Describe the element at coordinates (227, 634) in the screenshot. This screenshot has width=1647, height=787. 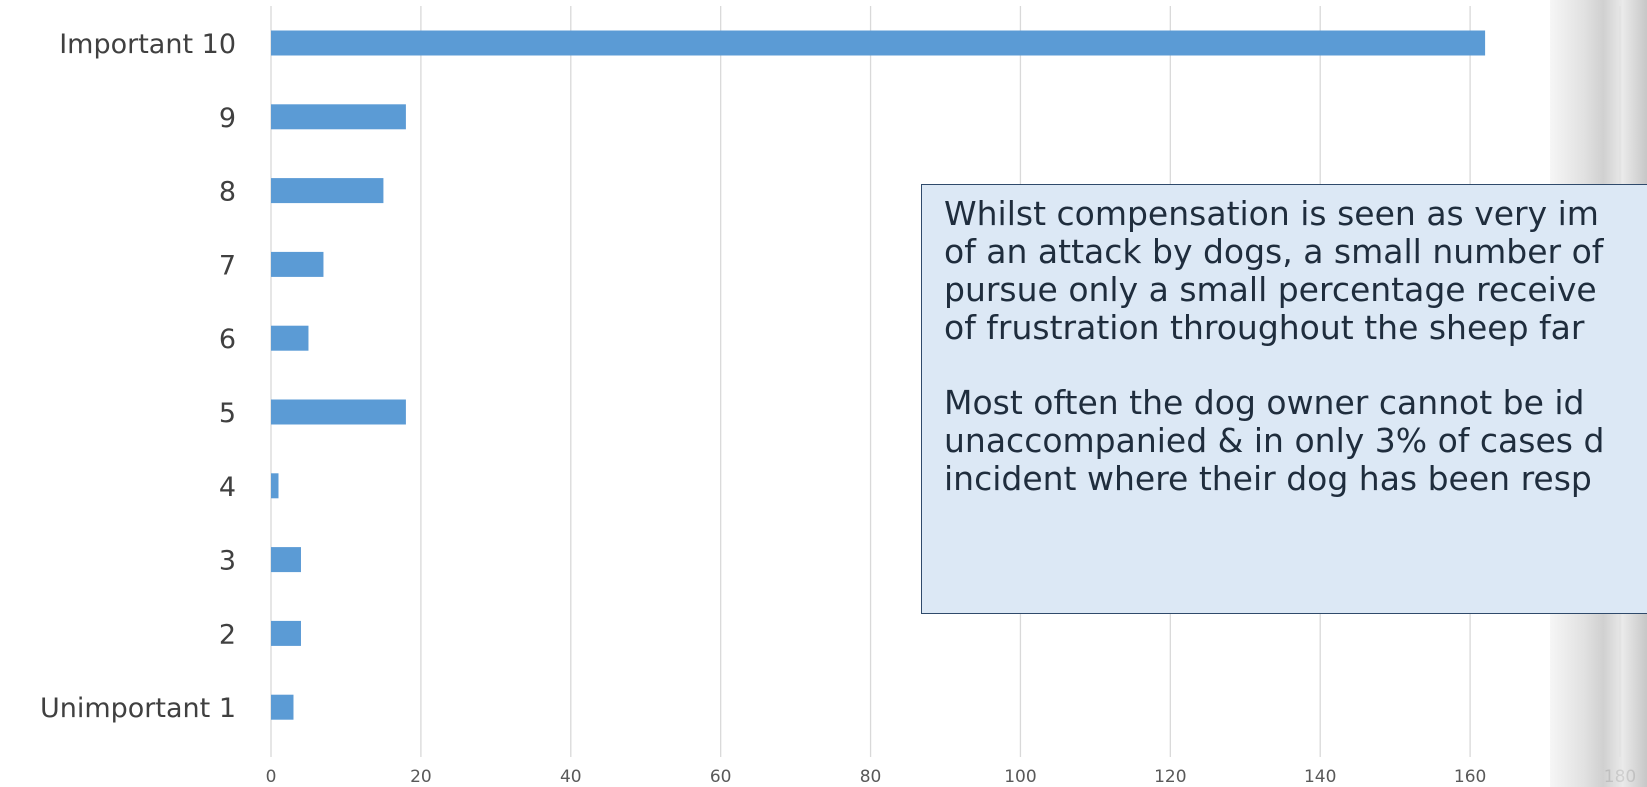
I see `category-label: 2` at that location.